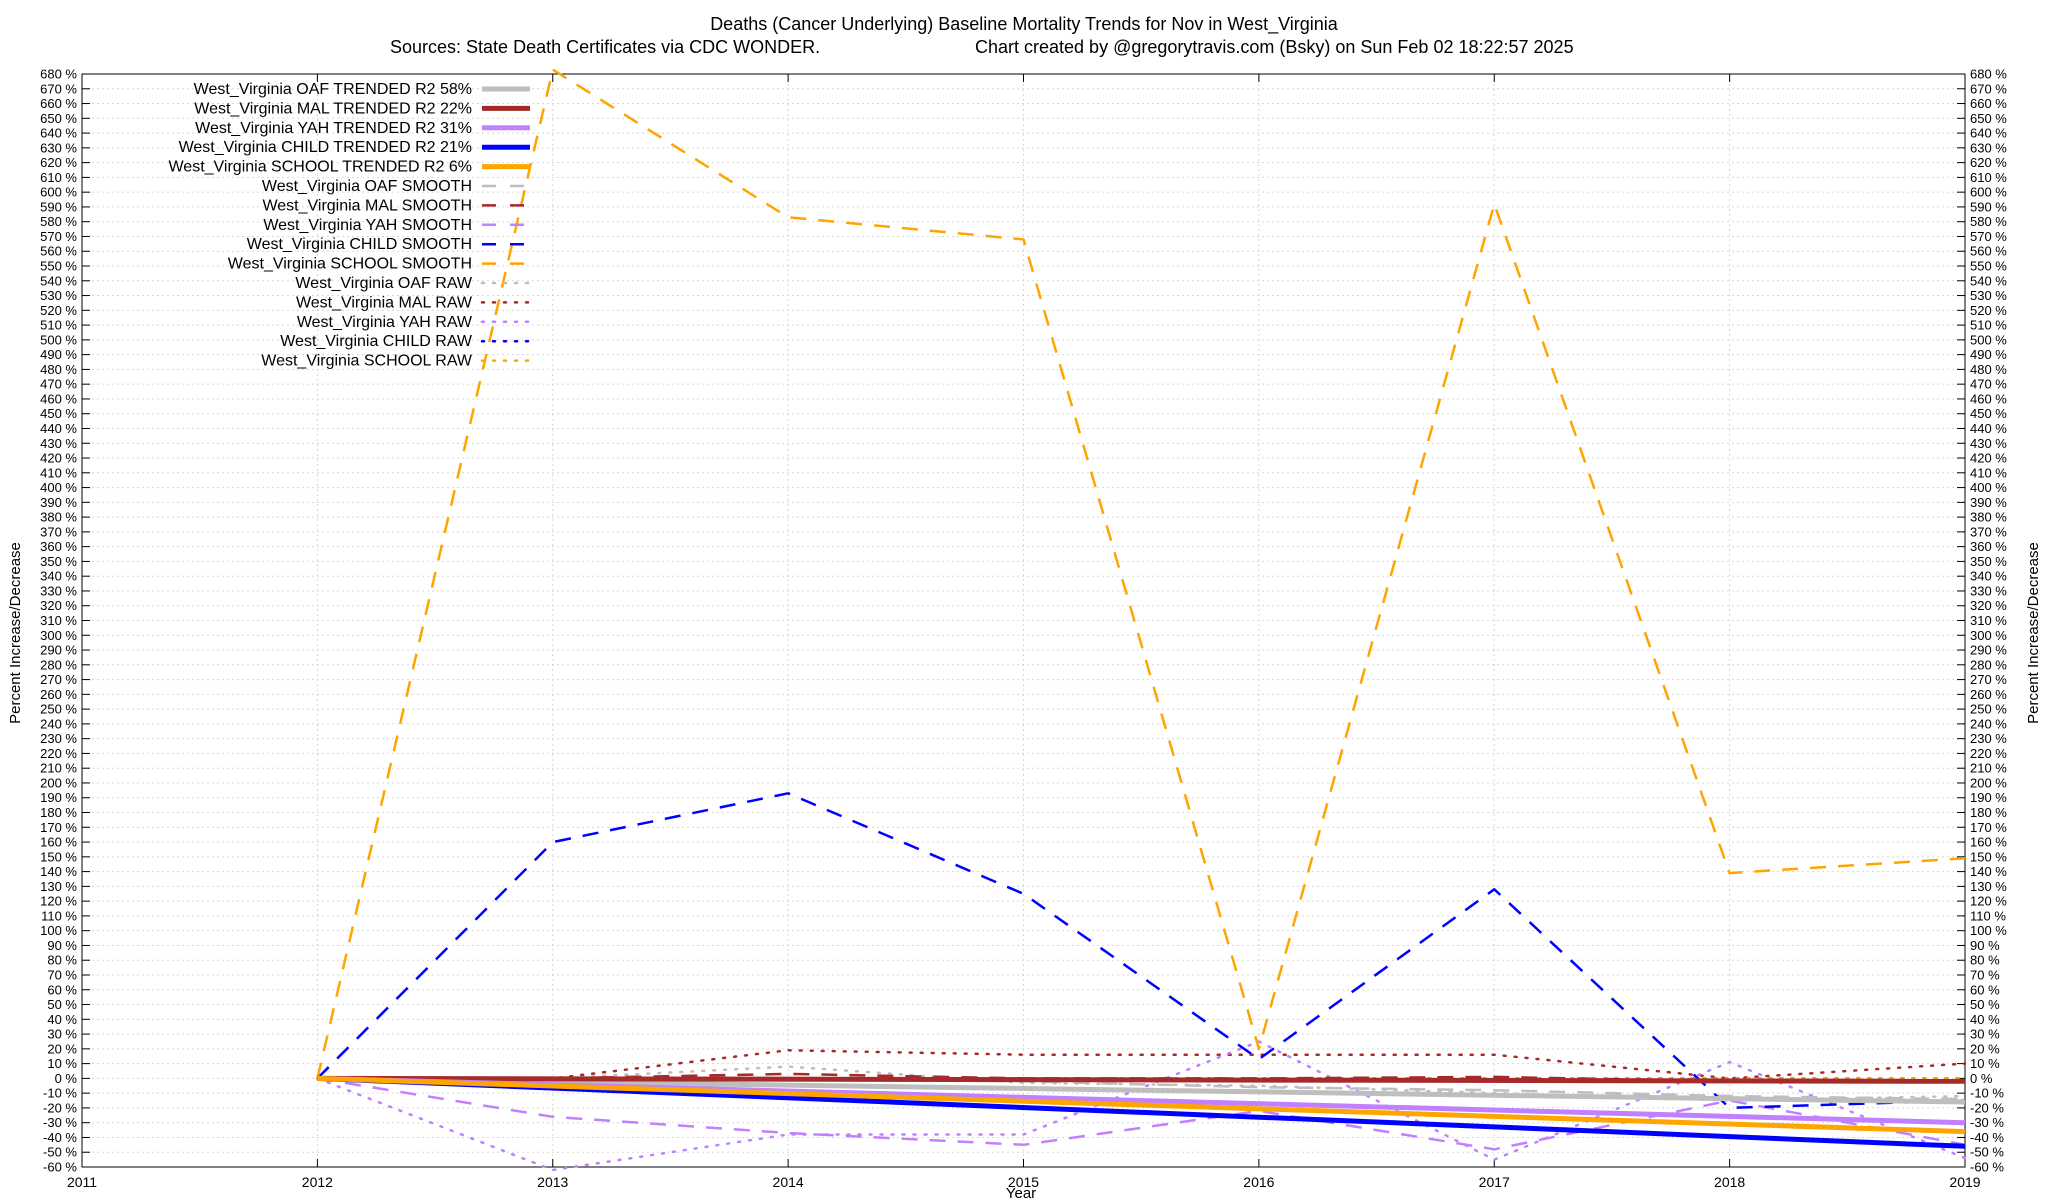 The height and width of the screenshot is (1200, 2048). I want to click on y-tick-label: -60 %, so click(60, 1167).